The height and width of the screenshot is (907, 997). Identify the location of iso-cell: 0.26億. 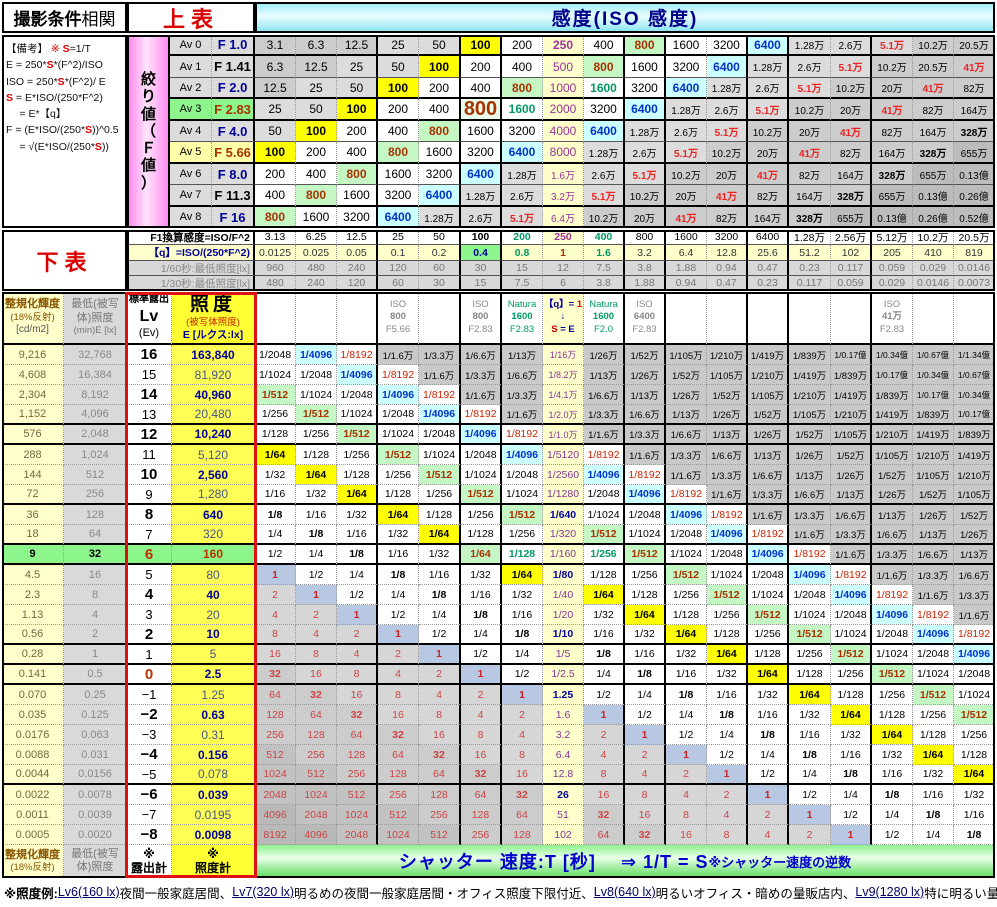
(974, 196).